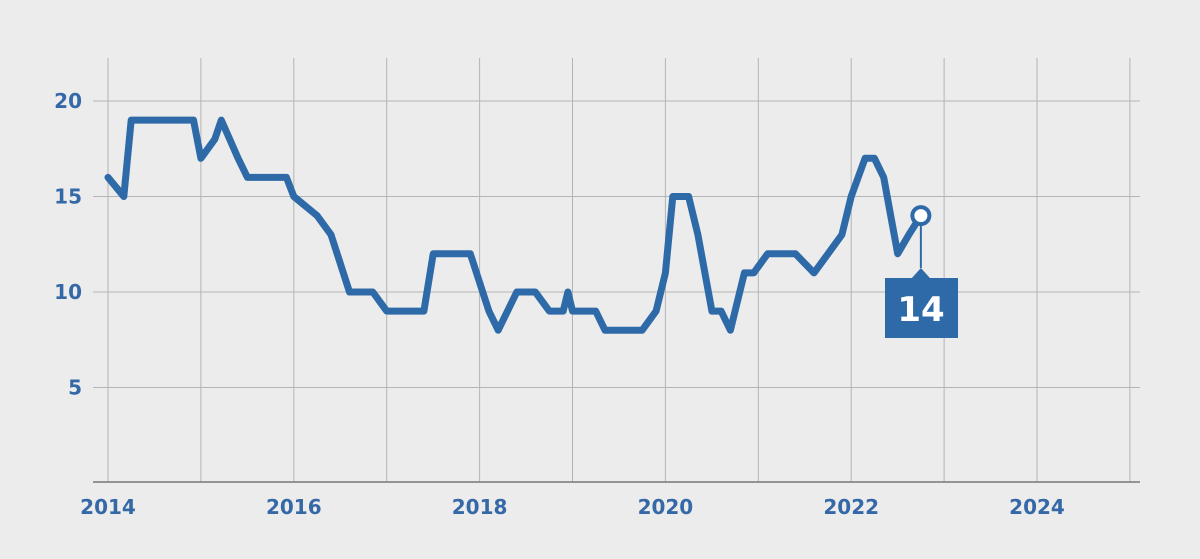 The width and height of the screenshot is (1200, 559). Describe the element at coordinates (68, 244) in the screenshot. I see `y-tick-labels: 5 10 15 20` at that location.